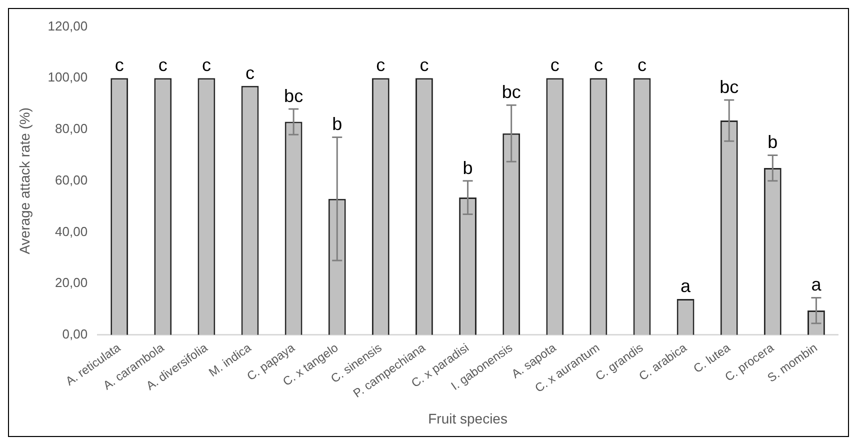 The image size is (857, 445). Describe the element at coordinates (24, 180) in the screenshot. I see `y-axis-title: Average attack rate (%)` at that location.